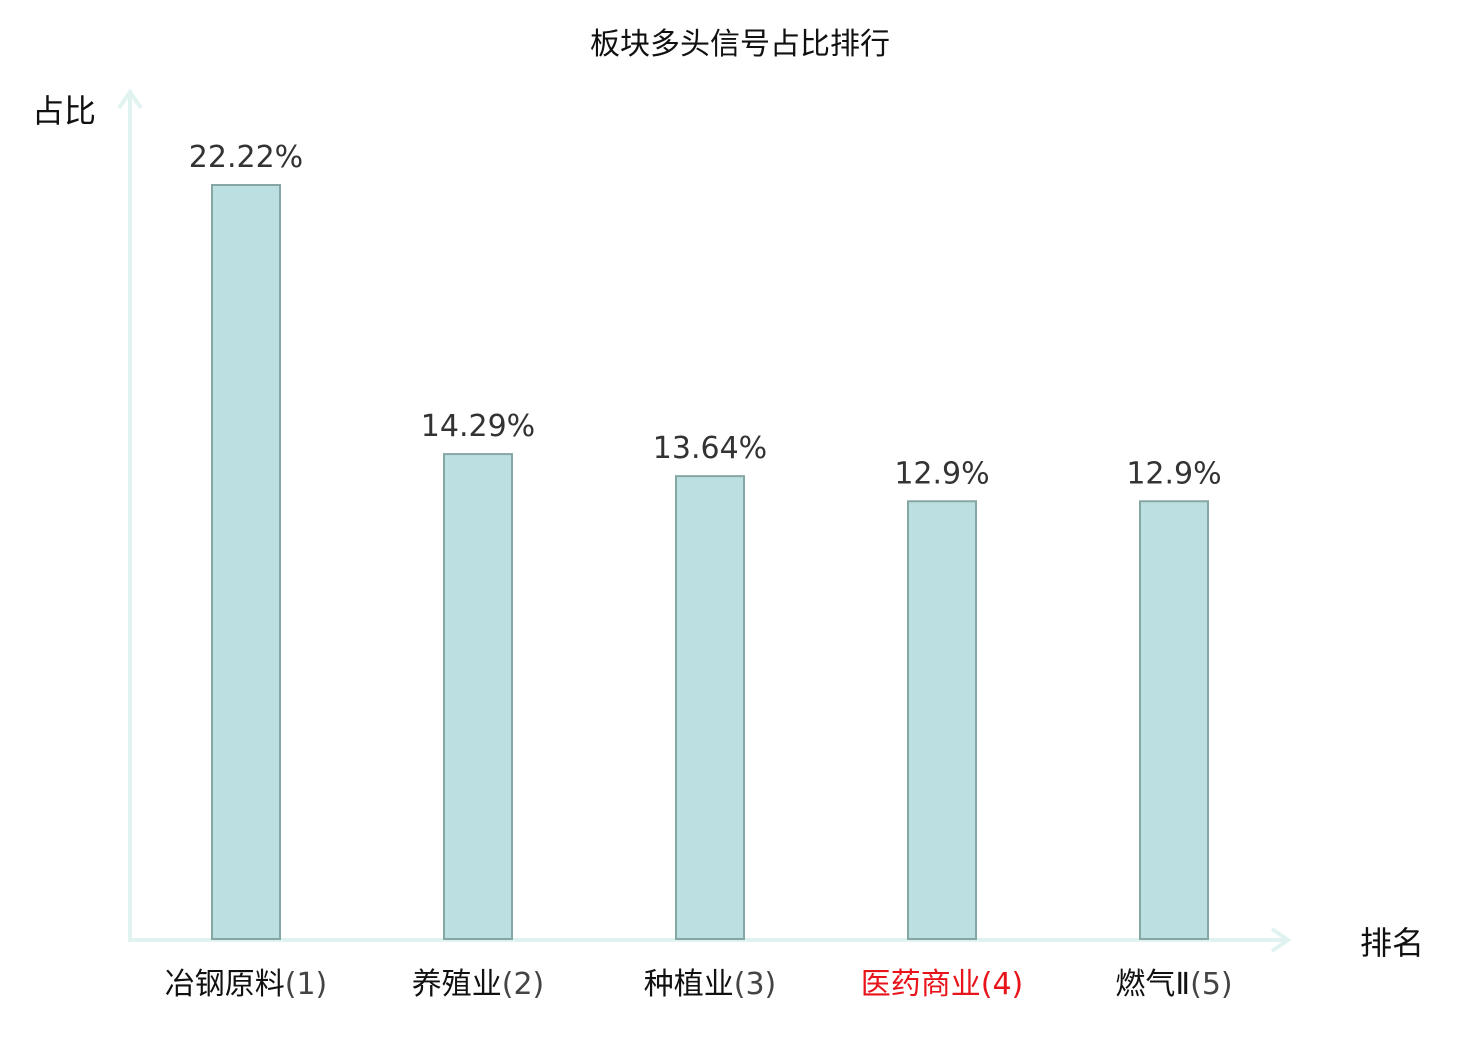 This screenshot has height=1044, width=1480. Describe the element at coordinates (1211, 984) in the screenshot. I see `category-rank: (5)` at that location.